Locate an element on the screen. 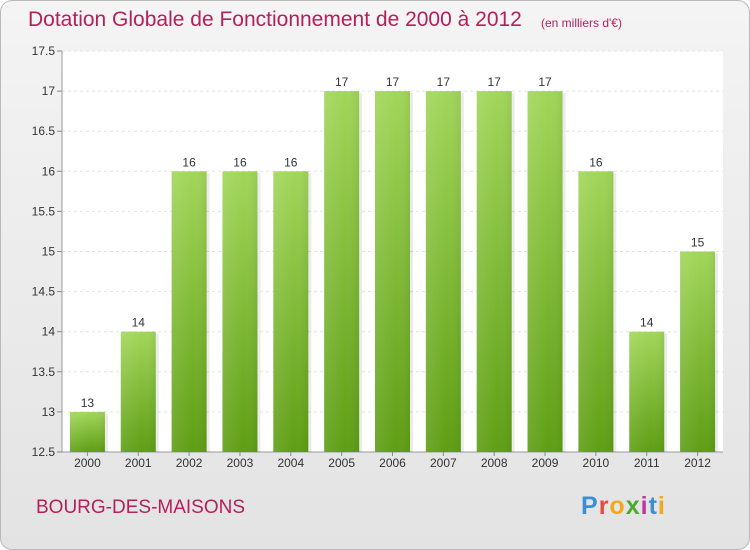  x-tick-label: 2005 is located at coordinates (341, 463).